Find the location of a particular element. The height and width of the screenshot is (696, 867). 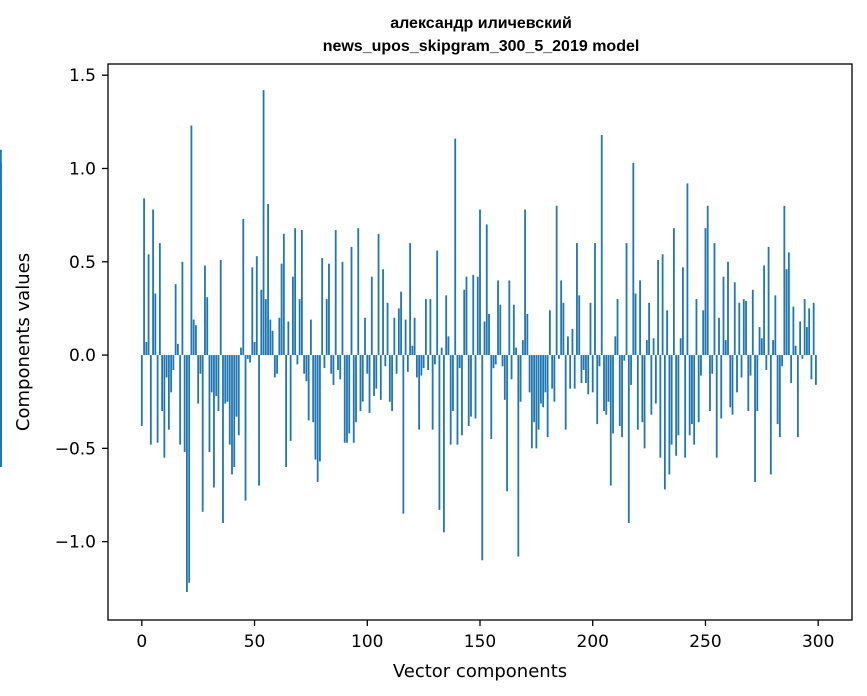

y-tick-label: −0.5 is located at coordinates (75, 449).